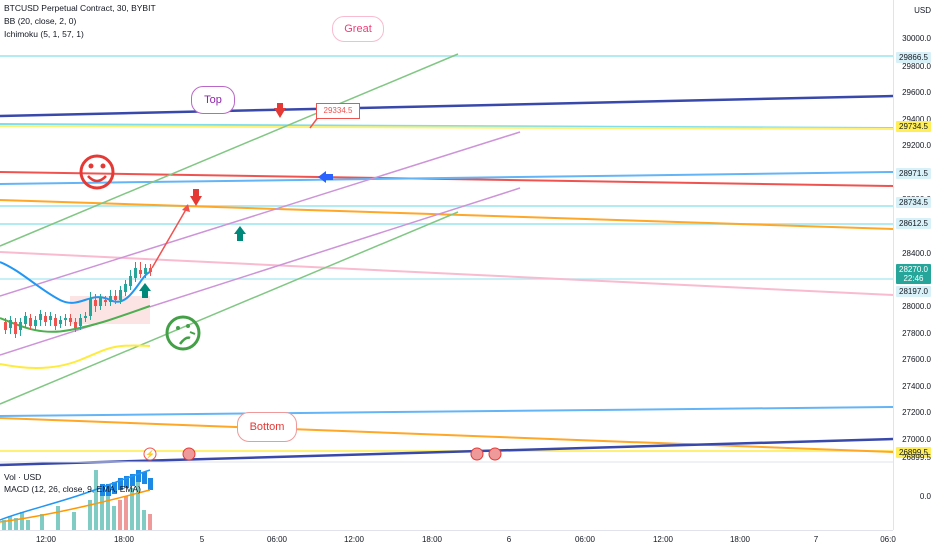 This screenshot has height=551, width=932. I want to click on time-label: 6, so click(509, 539).